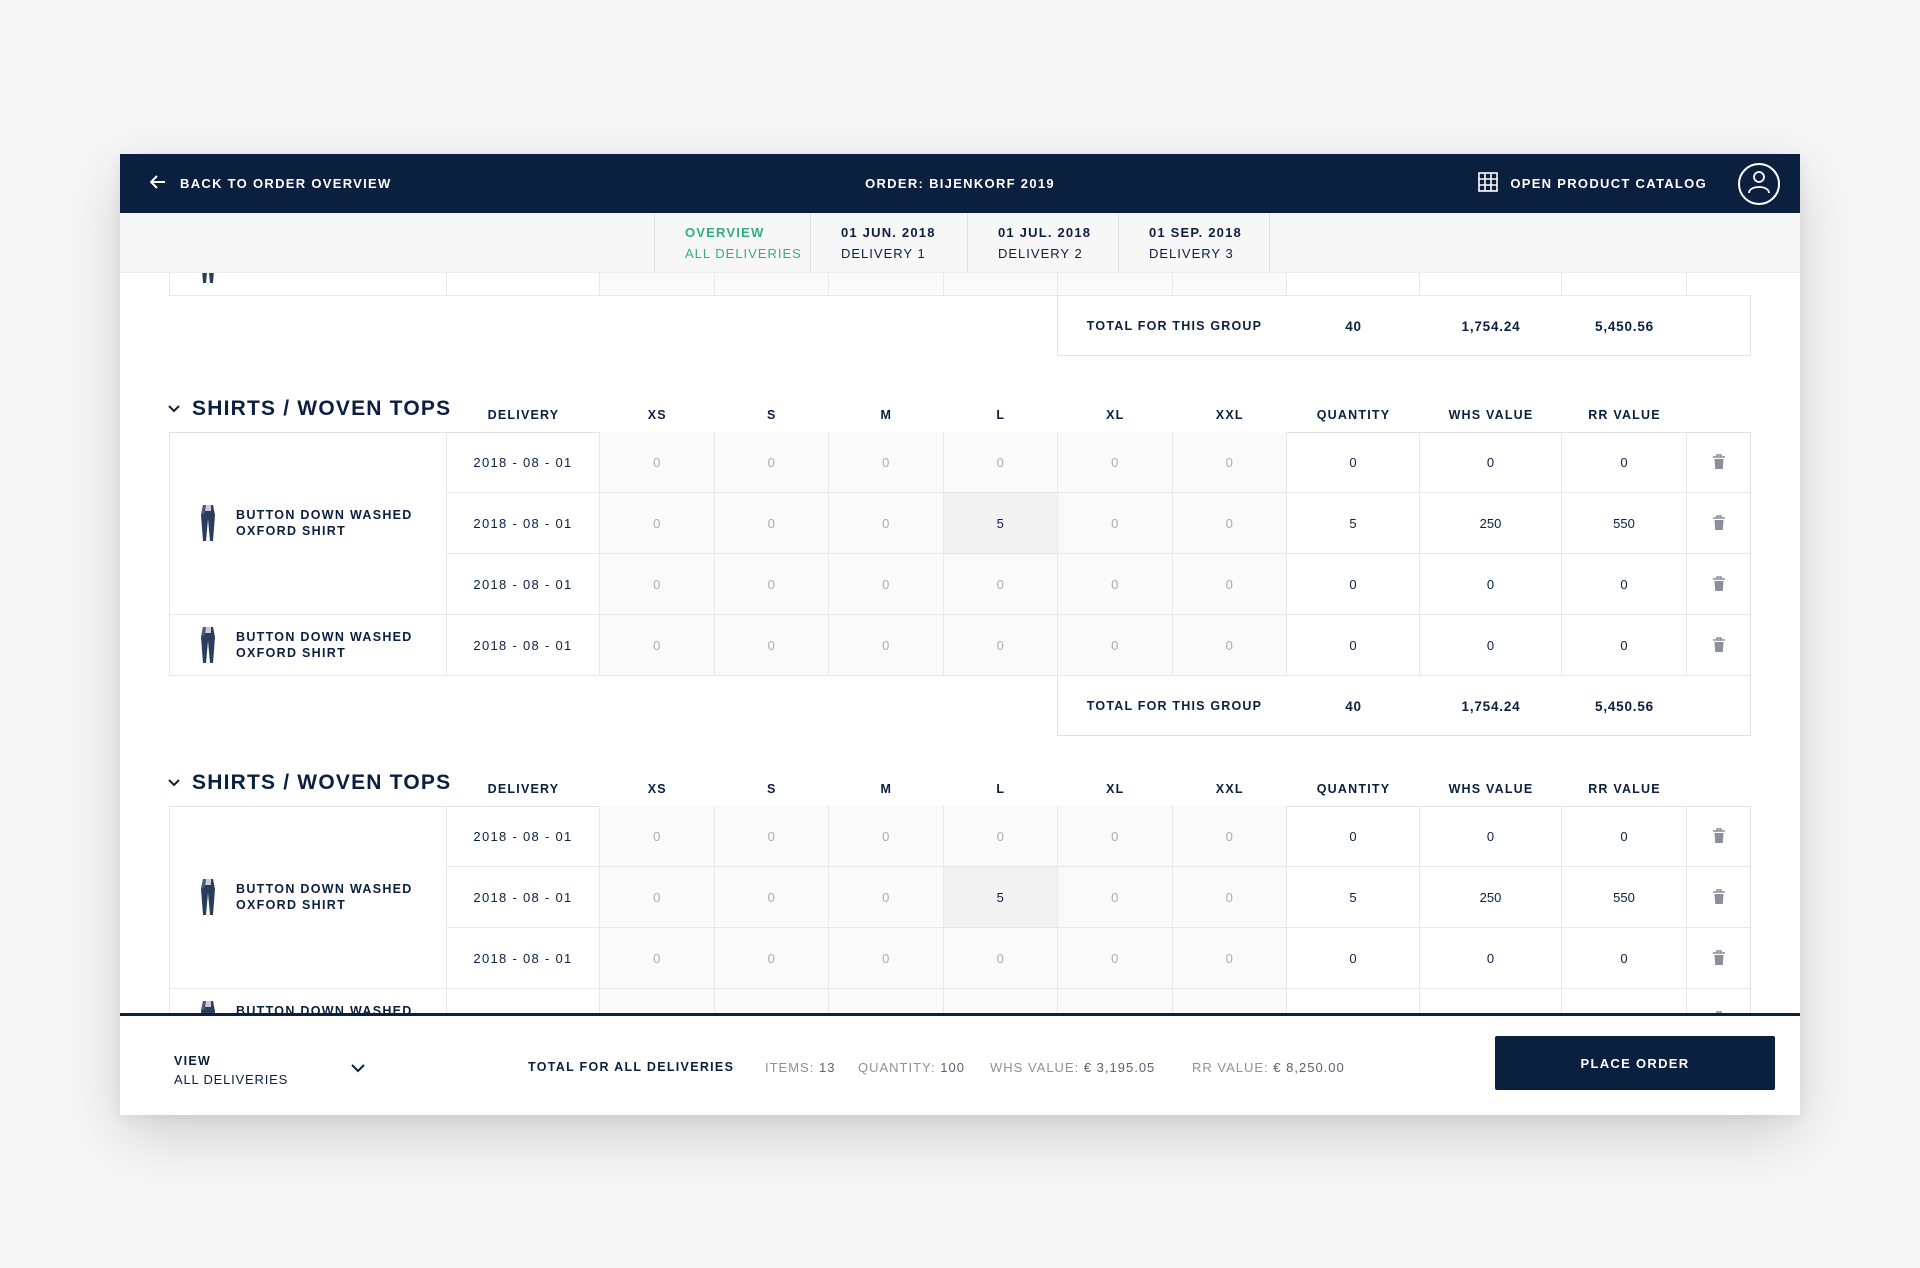  Describe the element at coordinates (1624, 706) in the screenshot. I see `group-total-rr: 5,450.56` at that location.